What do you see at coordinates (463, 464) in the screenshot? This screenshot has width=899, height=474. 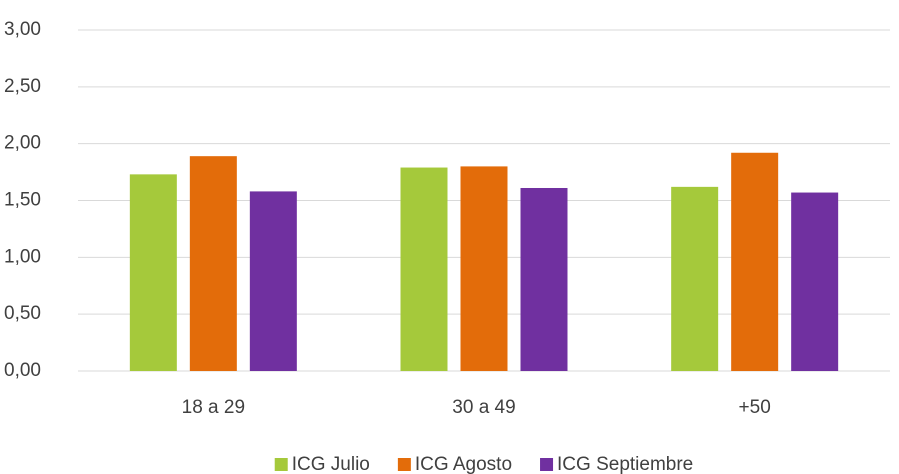 I see `legend-label: ICG Agosto` at bounding box center [463, 464].